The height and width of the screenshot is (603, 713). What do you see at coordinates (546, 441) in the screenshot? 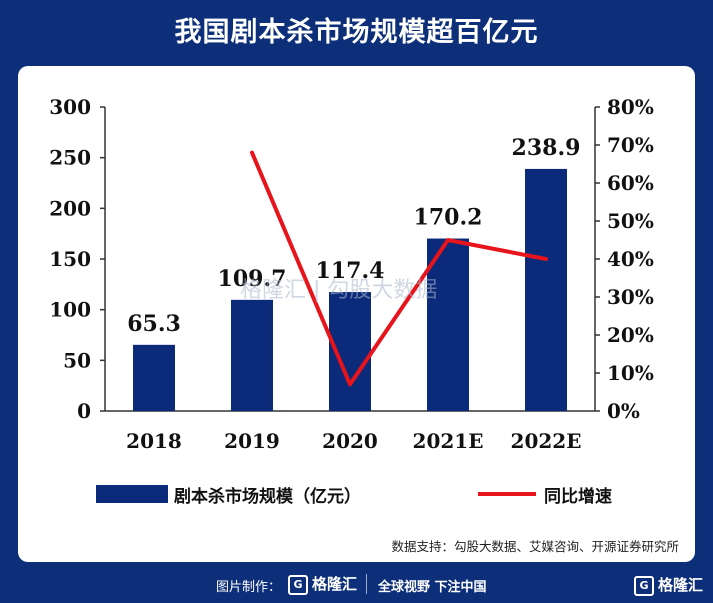
I see `x-tick-label: 2022E` at bounding box center [546, 441].